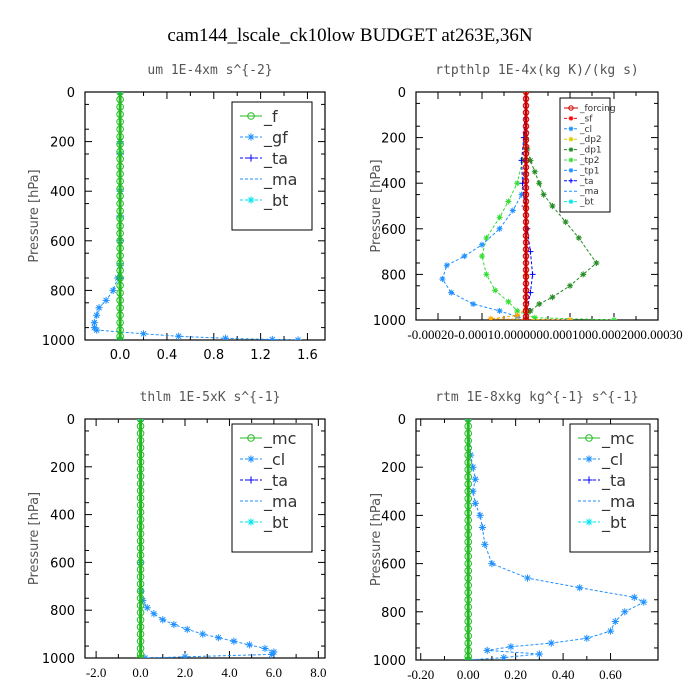 This screenshot has width=700, height=700. What do you see at coordinates (210, 397) in the screenshot?
I see `panel-title: thlm 1E-5xK s^{-1}` at bounding box center [210, 397].